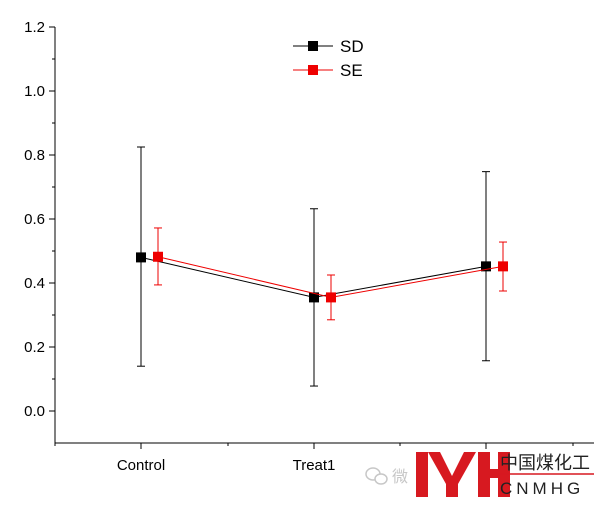 This screenshot has width=599, height=505. I want to click on cnmhg-logo-mark, so click(461, 474).